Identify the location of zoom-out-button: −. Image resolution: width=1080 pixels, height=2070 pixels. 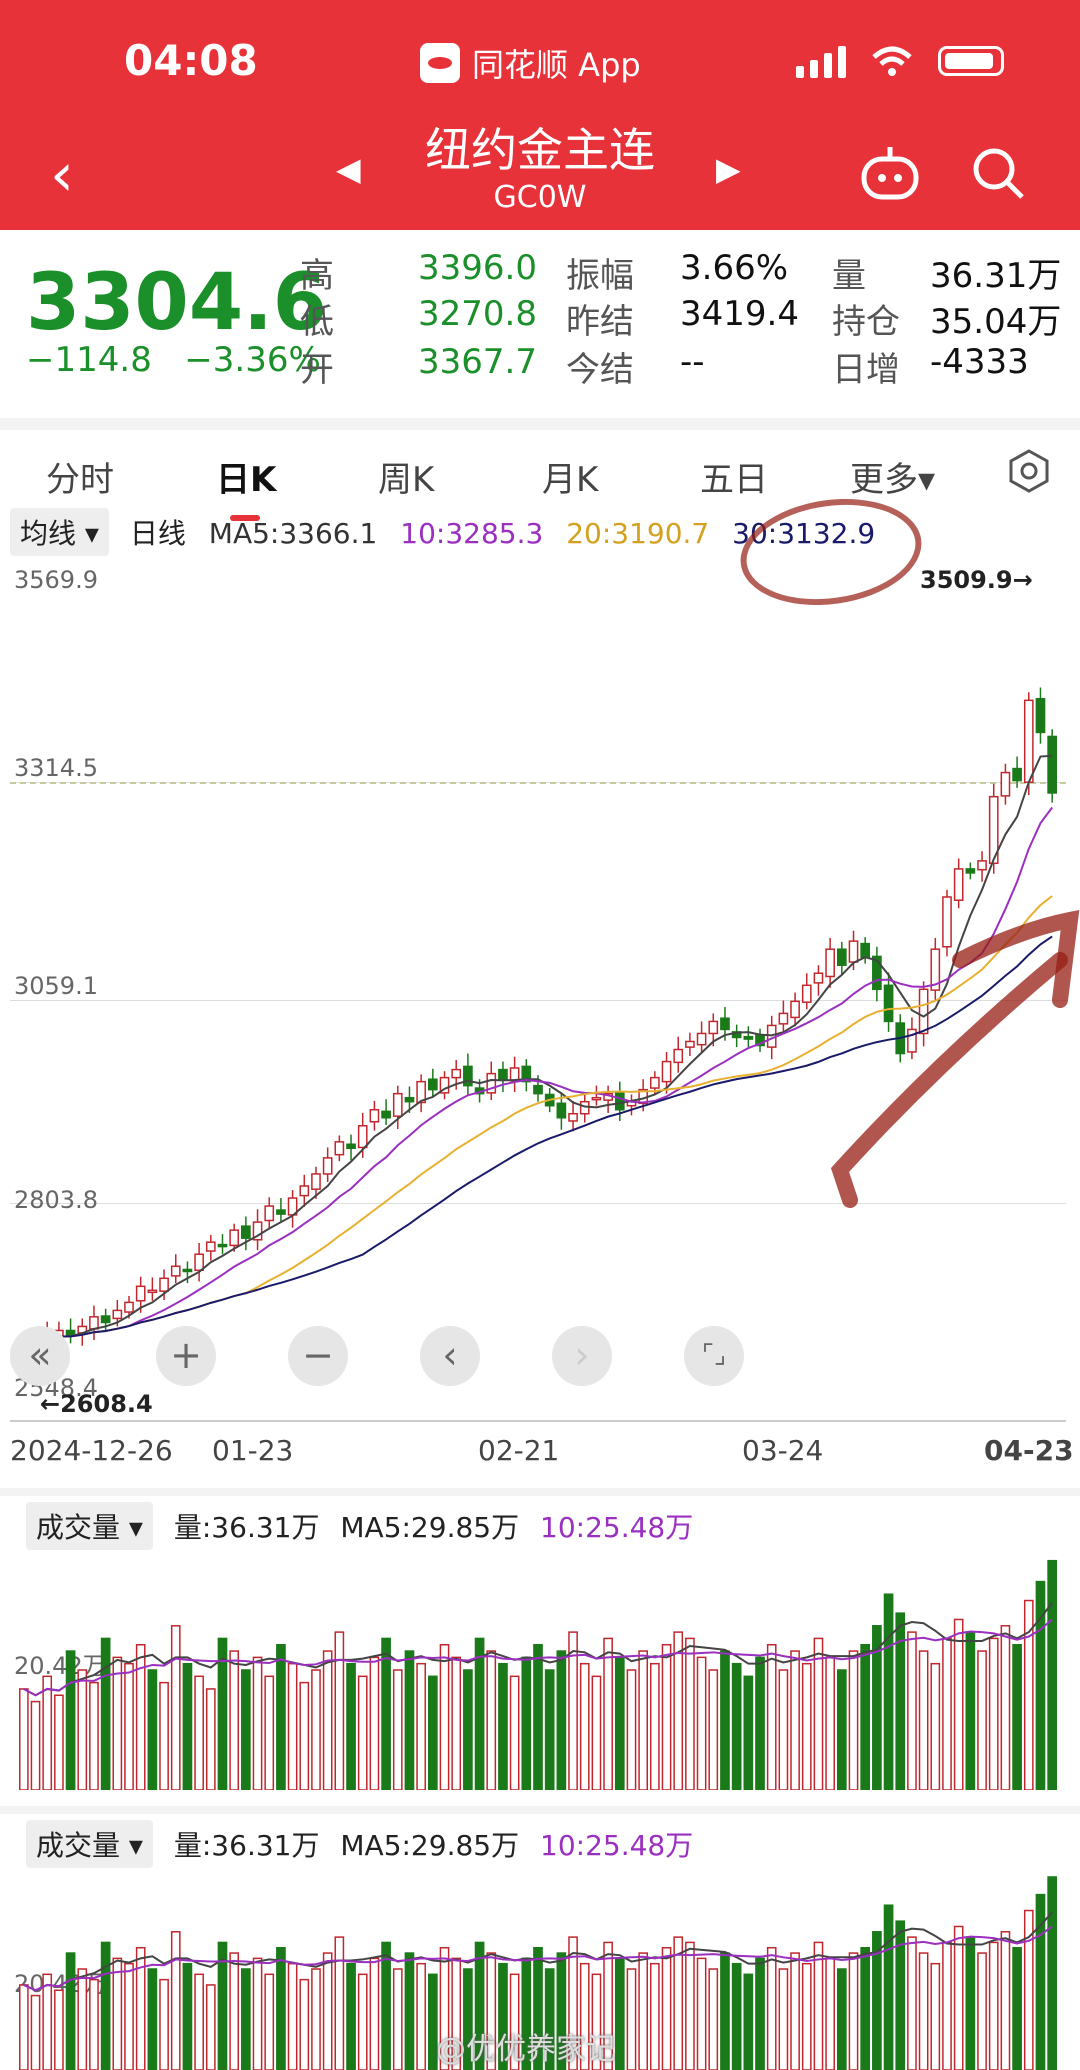
(318, 1356).